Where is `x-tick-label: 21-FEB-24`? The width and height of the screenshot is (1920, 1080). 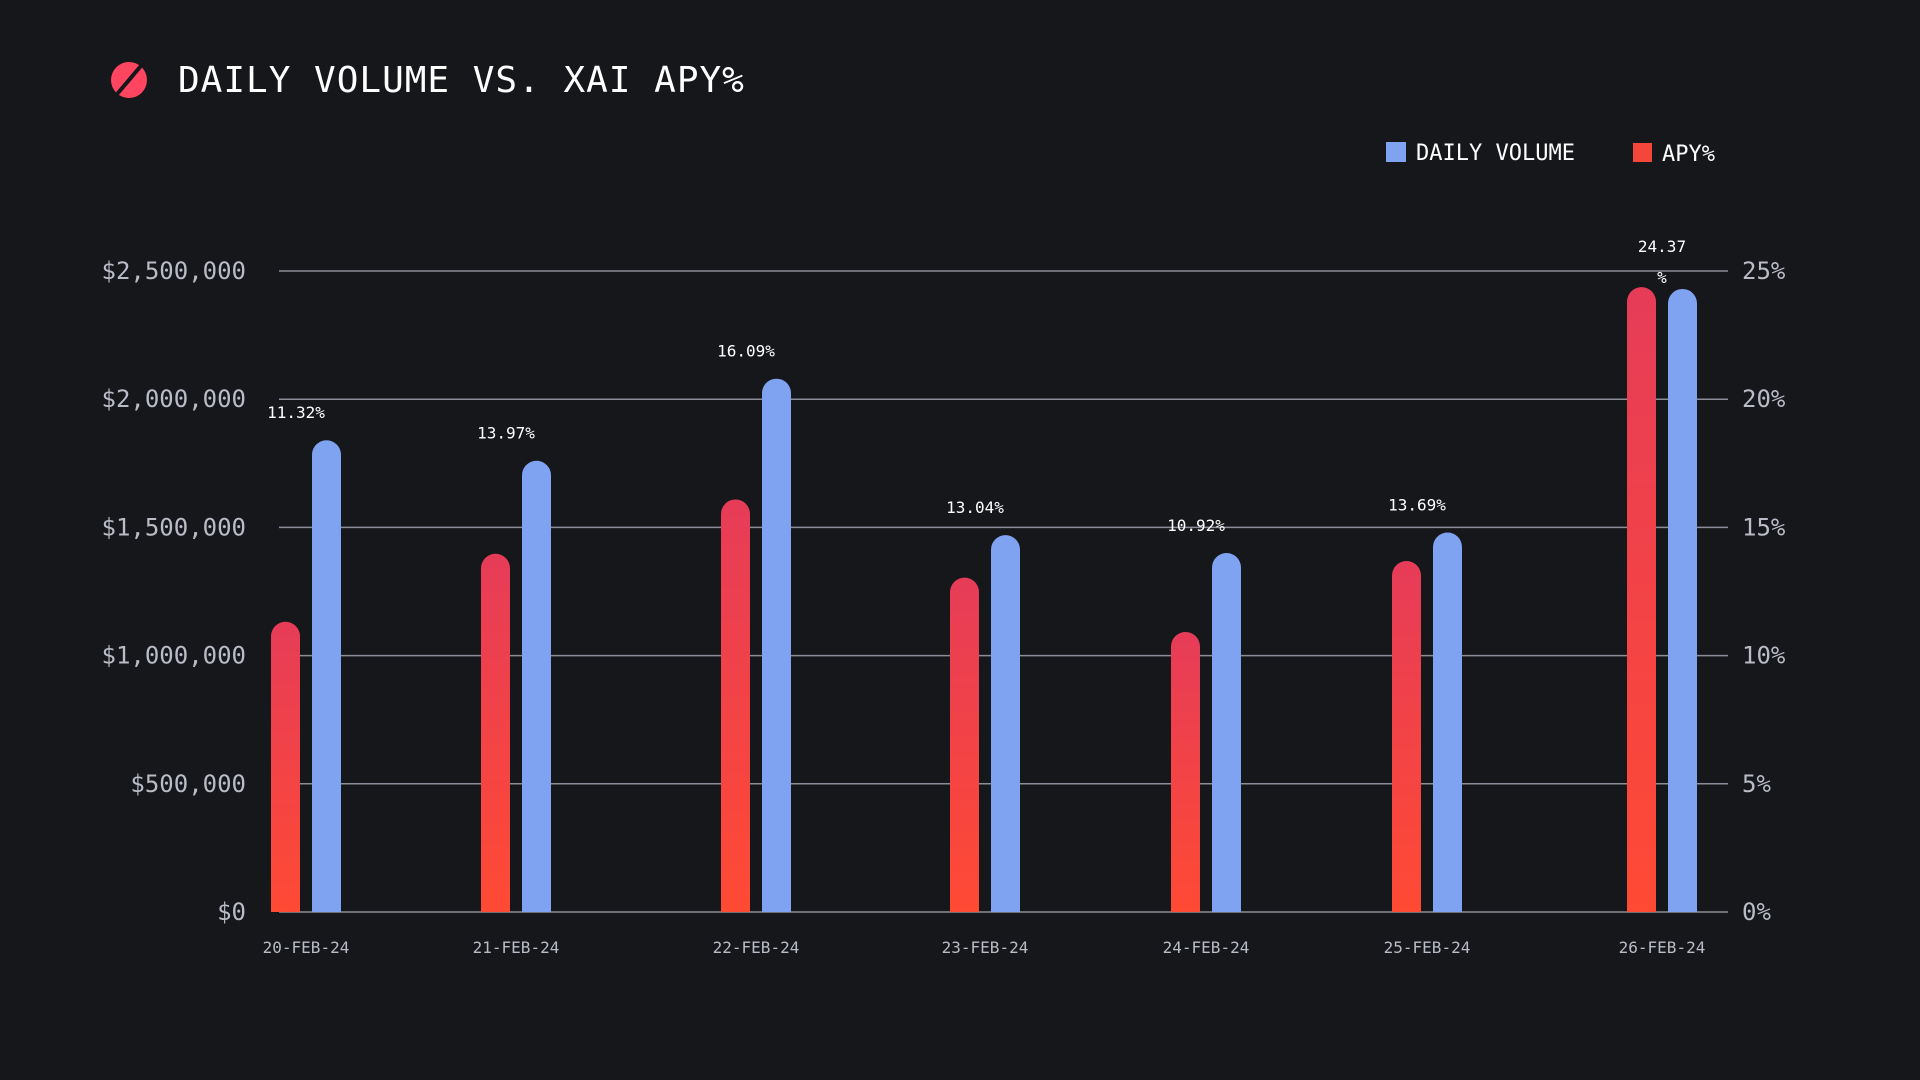
x-tick-label: 21-FEB-24 is located at coordinates (516, 947).